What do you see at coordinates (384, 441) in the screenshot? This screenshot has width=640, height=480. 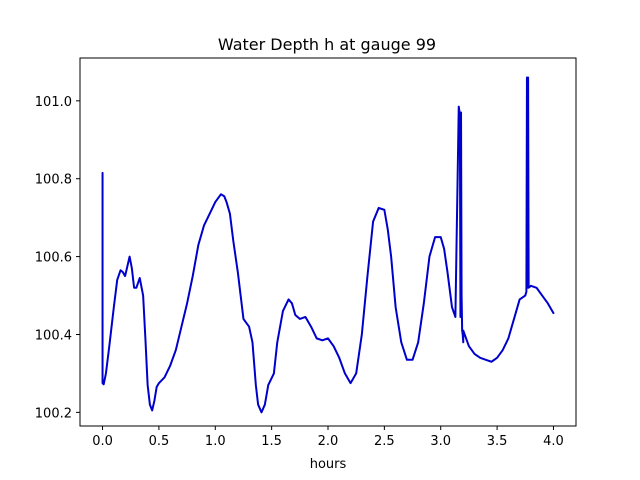 I see `x-tick-label: 2.5` at bounding box center [384, 441].